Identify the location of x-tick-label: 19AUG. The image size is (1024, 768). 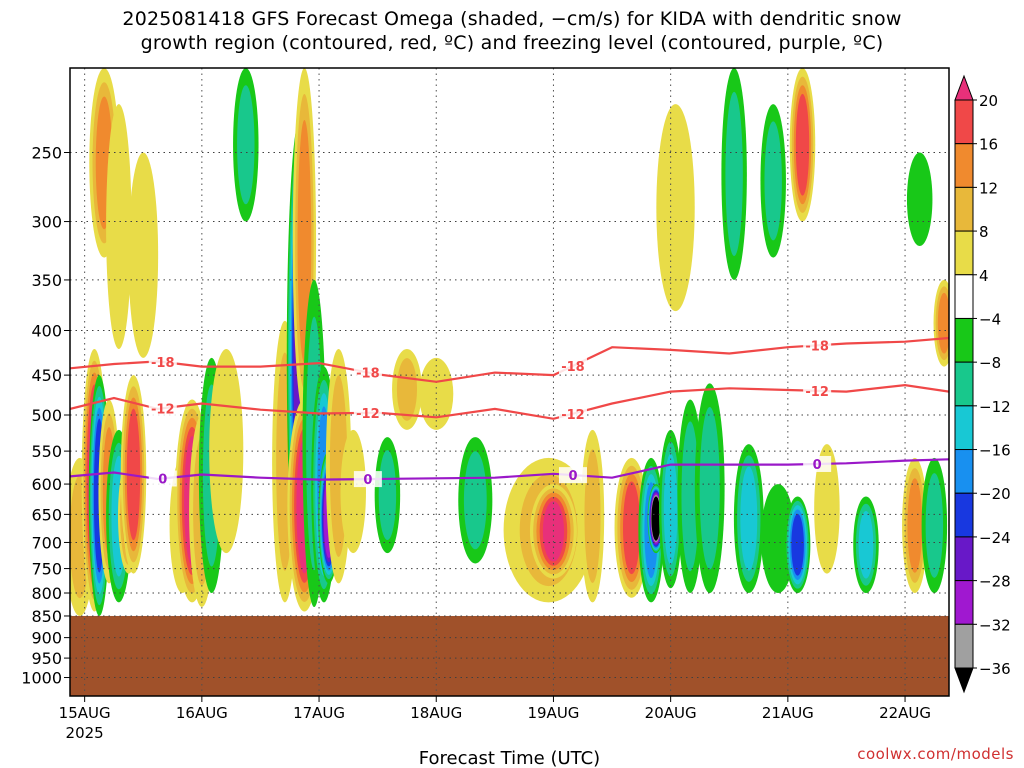
(553, 713).